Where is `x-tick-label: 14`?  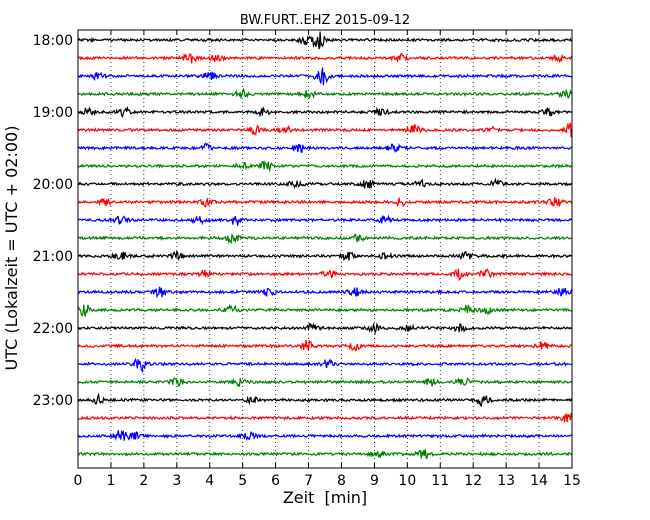 x-tick-label: 14 is located at coordinates (539, 481).